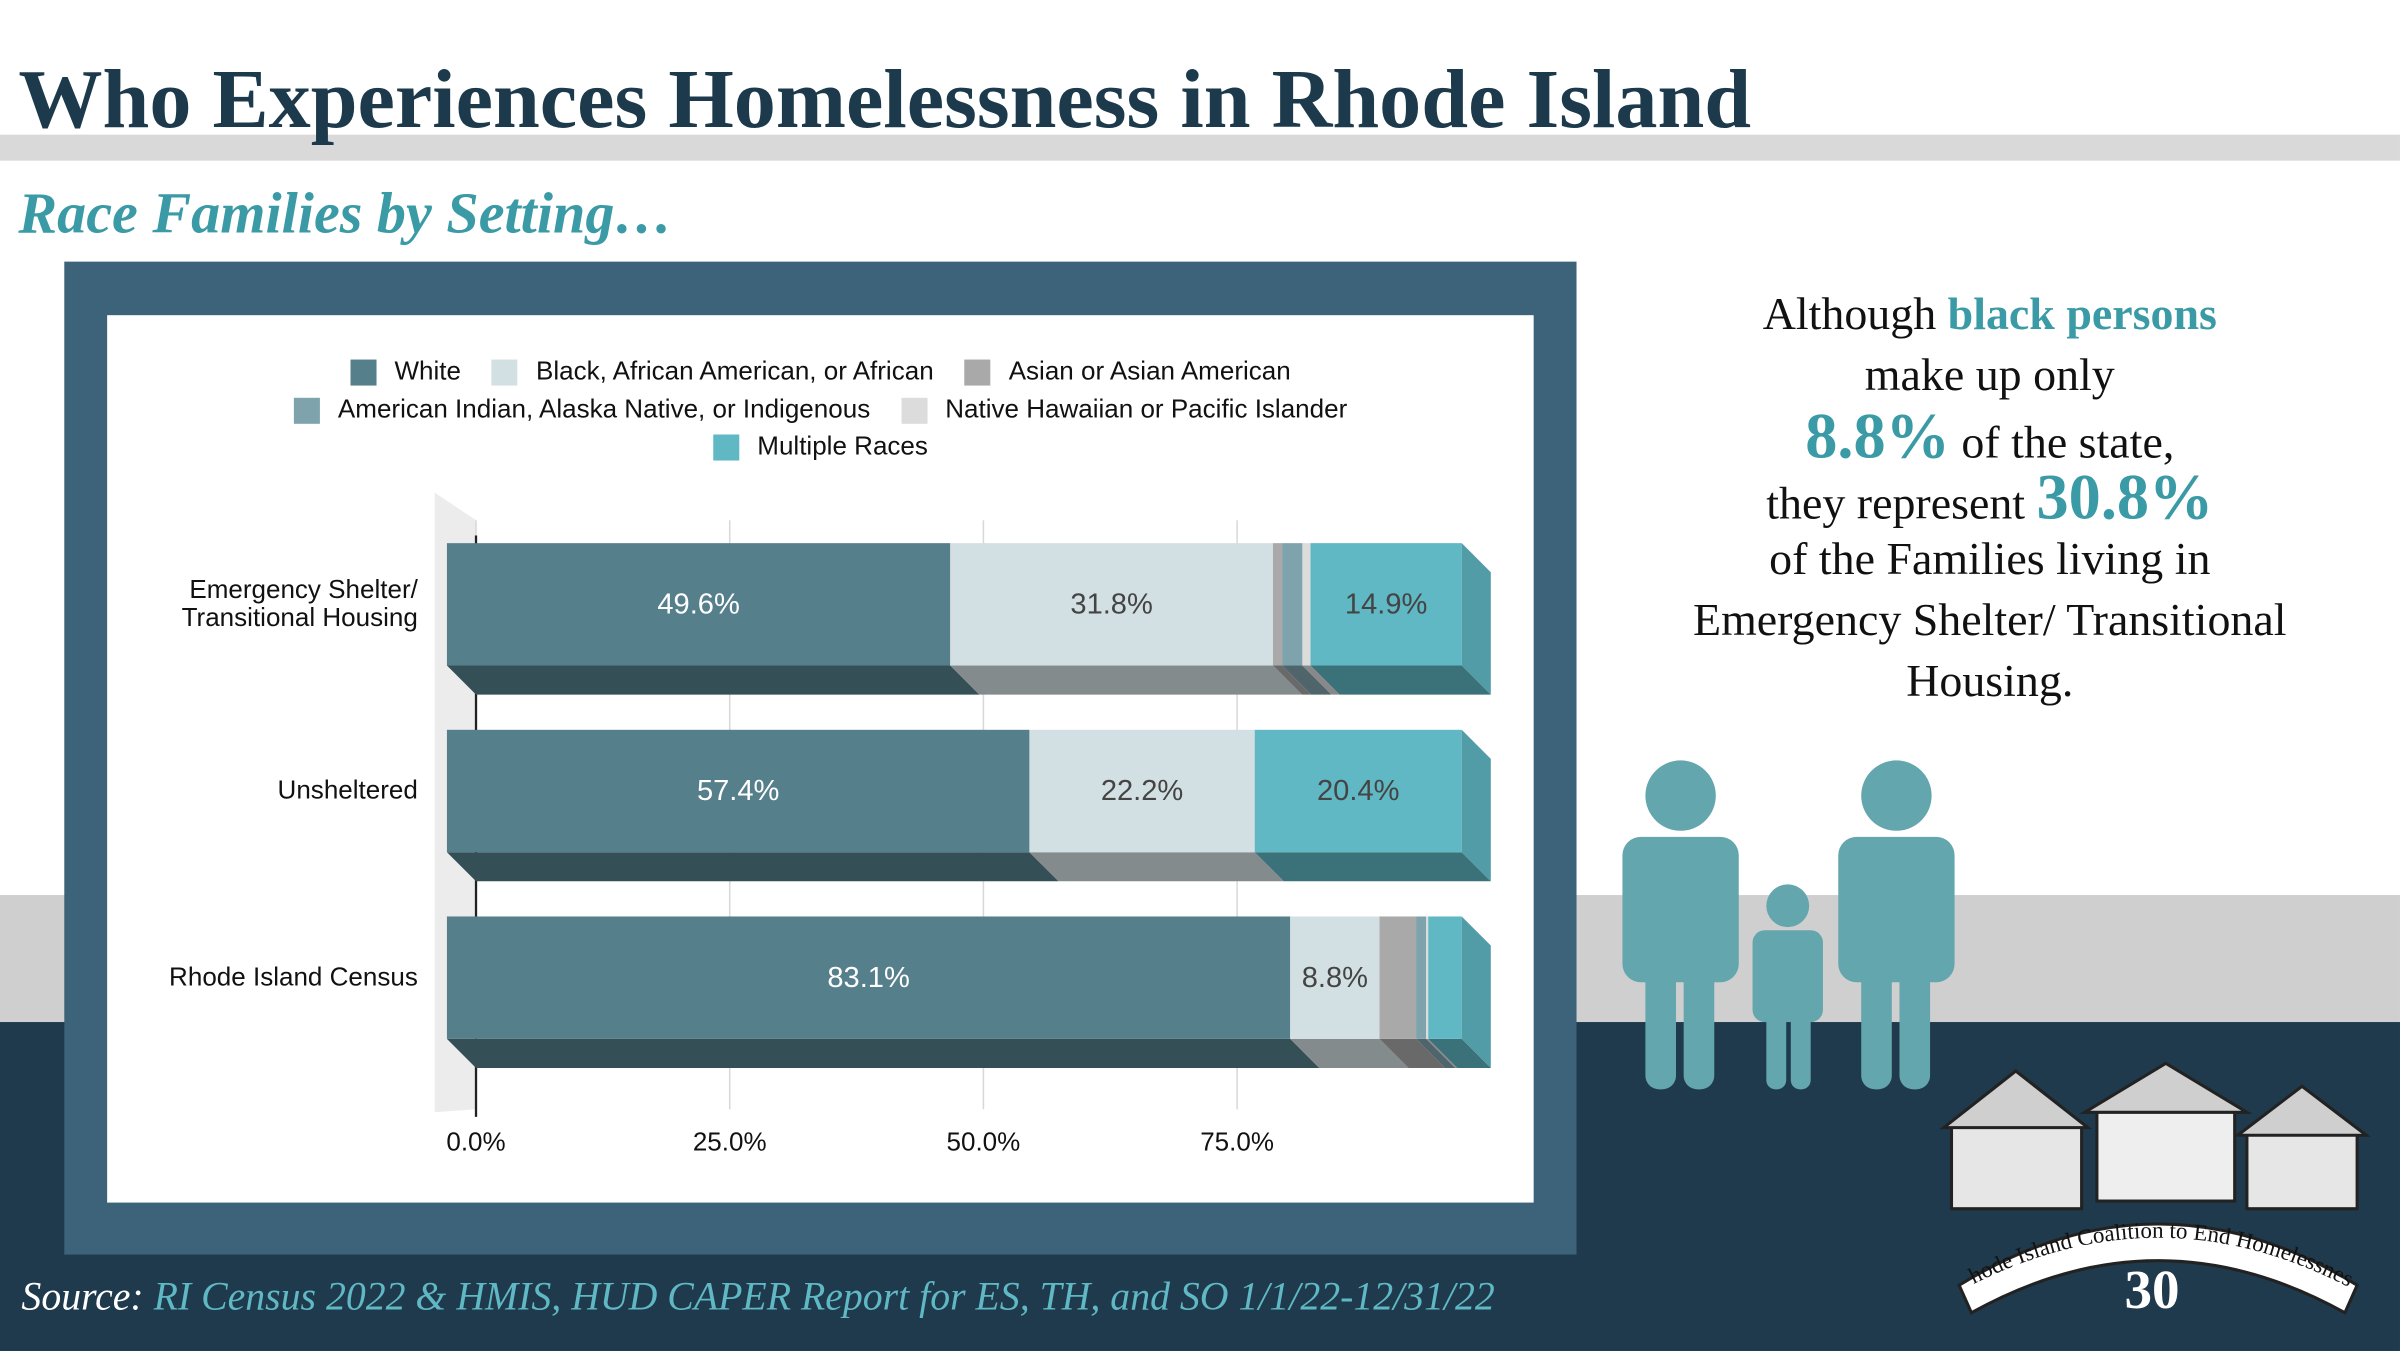 The width and height of the screenshot is (2400, 1351). What do you see at coordinates (1788, 925) in the screenshot?
I see `family-icon` at bounding box center [1788, 925].